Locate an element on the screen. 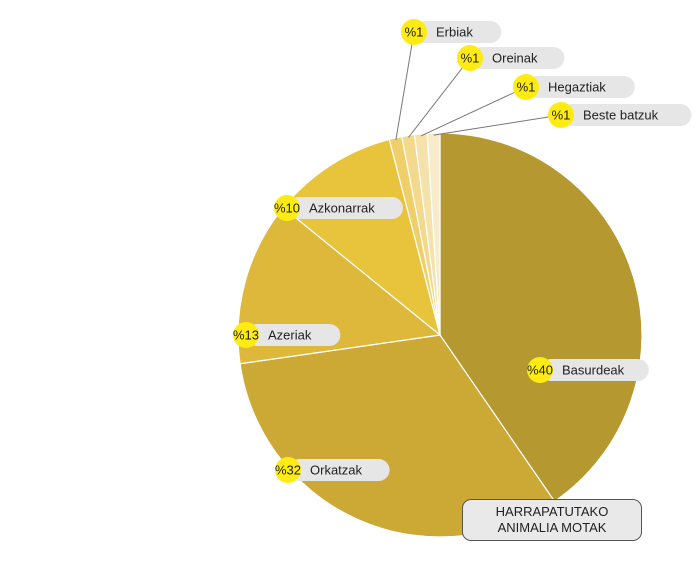 The width and height of the screenshot is (700, 566). slice-label-hegaztiak: %1 Hegaztiak is located at coordinates (574, 87).